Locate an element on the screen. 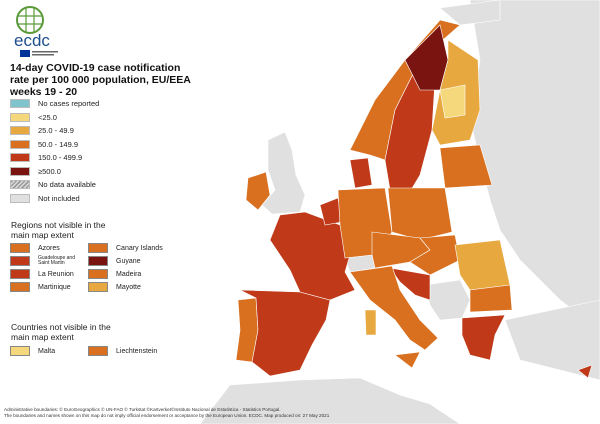  legend-item-500plus: ≥500.0 is located at coordinates (54, 172).